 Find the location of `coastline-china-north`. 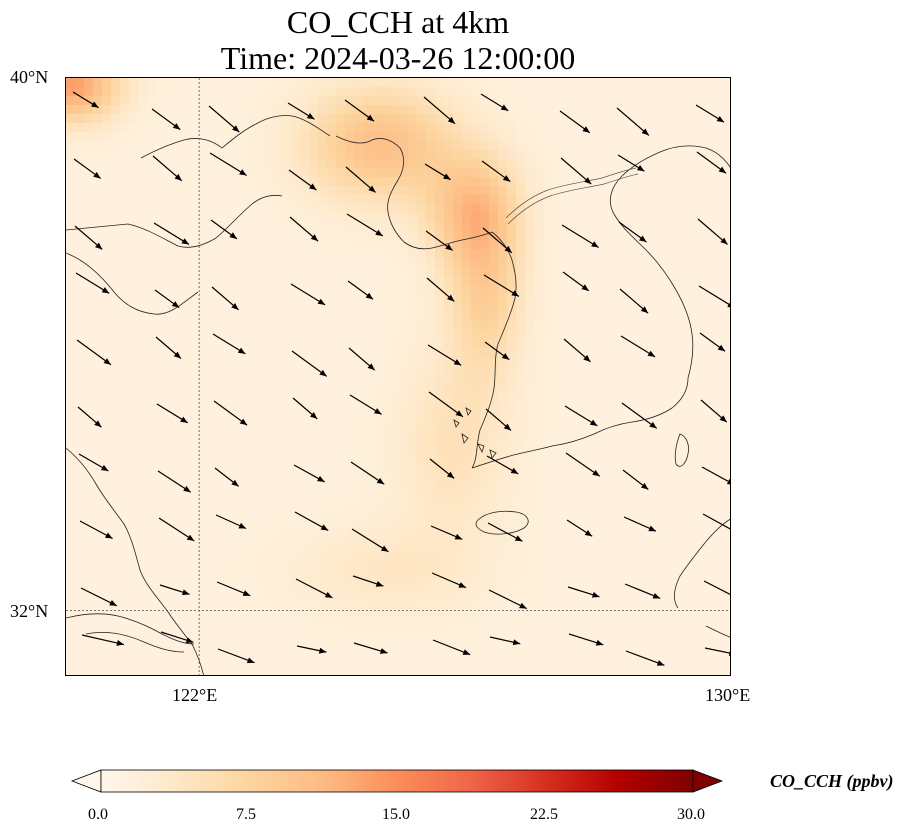

coastline-china-north is located at coordinates (174, 221).